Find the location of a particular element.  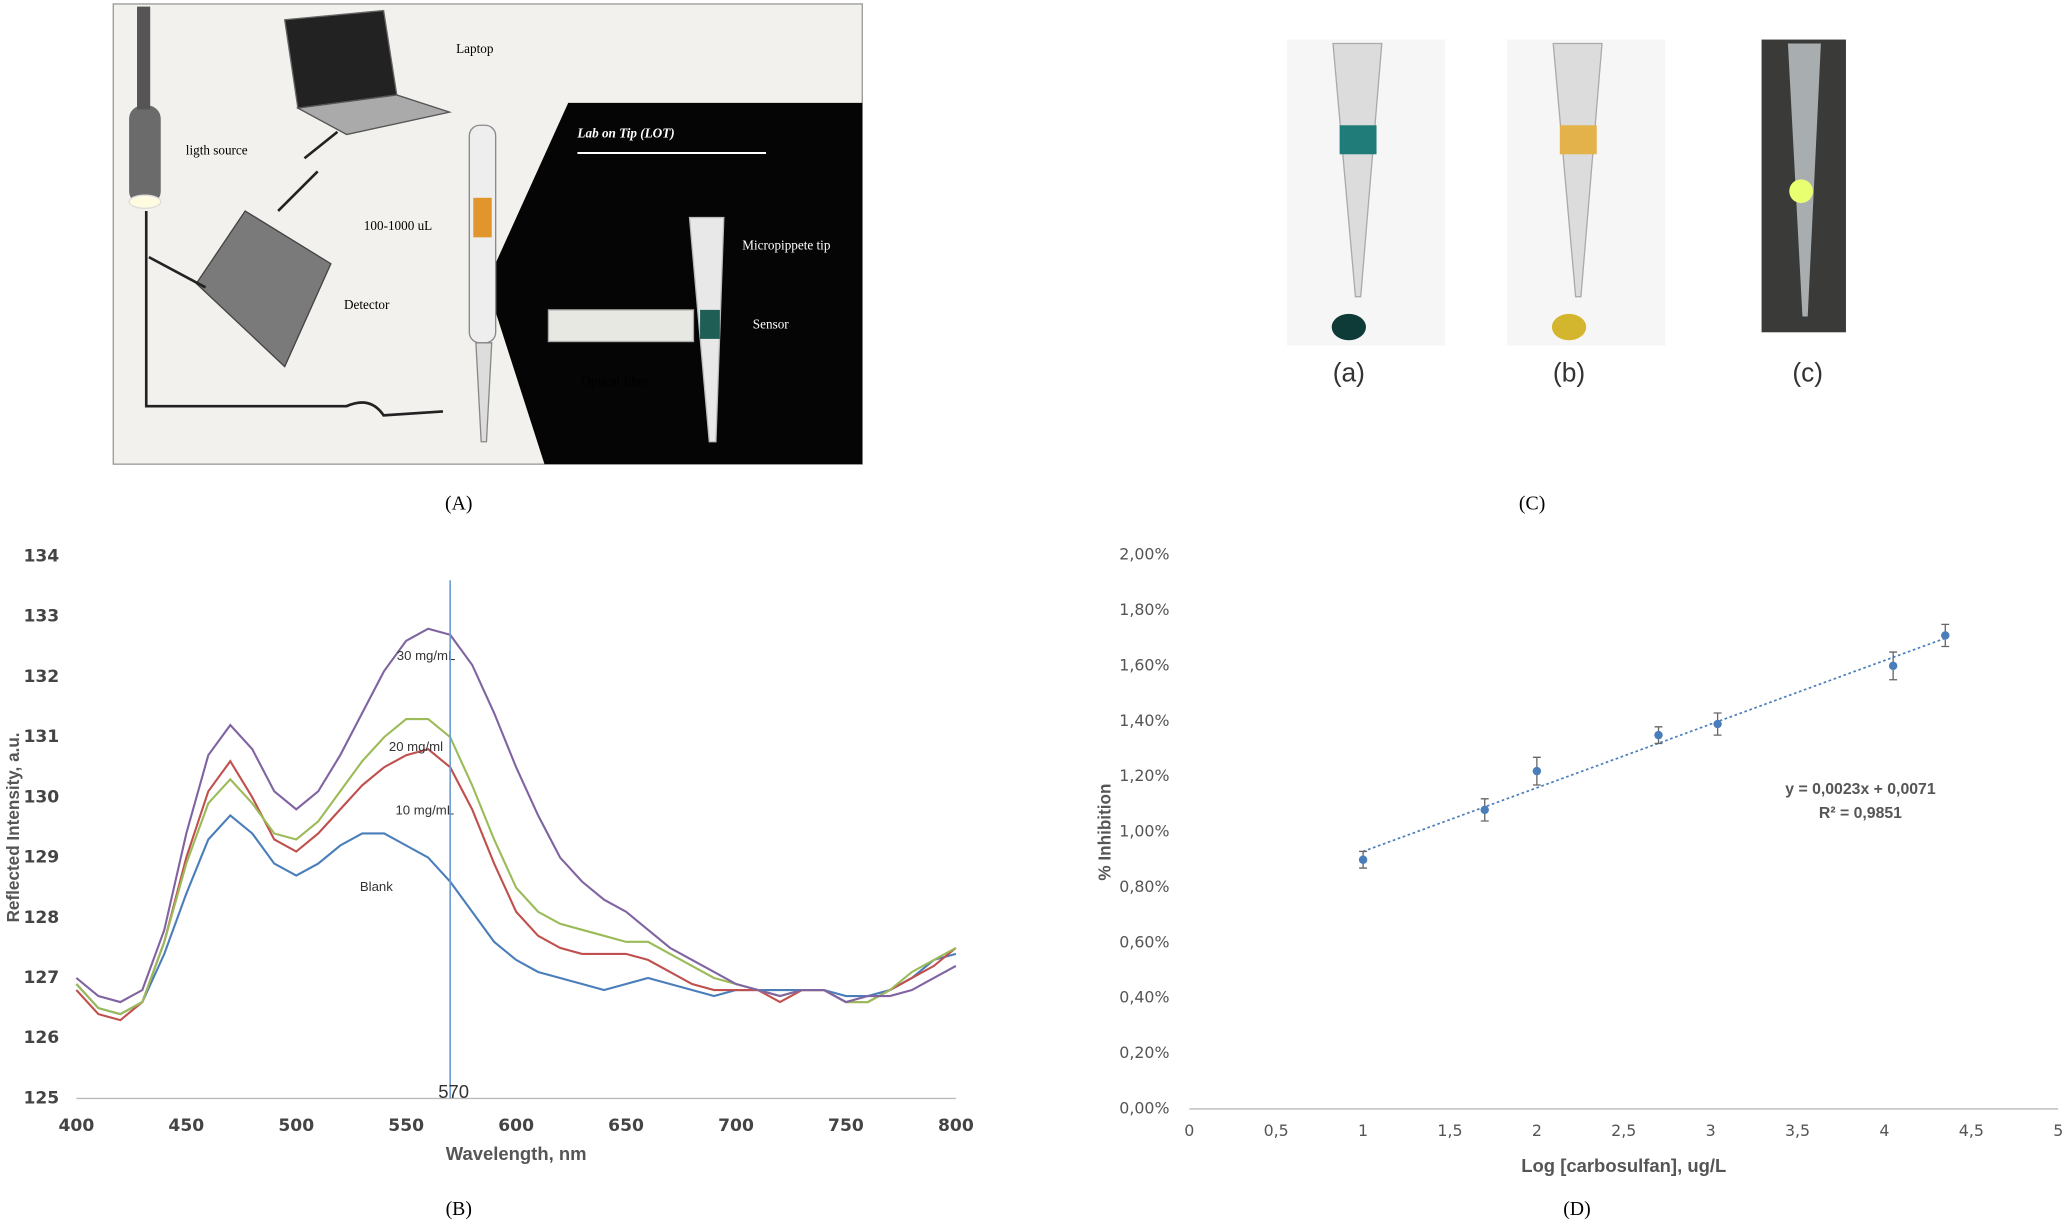

laptop-base is located at coordinates (374, 115).